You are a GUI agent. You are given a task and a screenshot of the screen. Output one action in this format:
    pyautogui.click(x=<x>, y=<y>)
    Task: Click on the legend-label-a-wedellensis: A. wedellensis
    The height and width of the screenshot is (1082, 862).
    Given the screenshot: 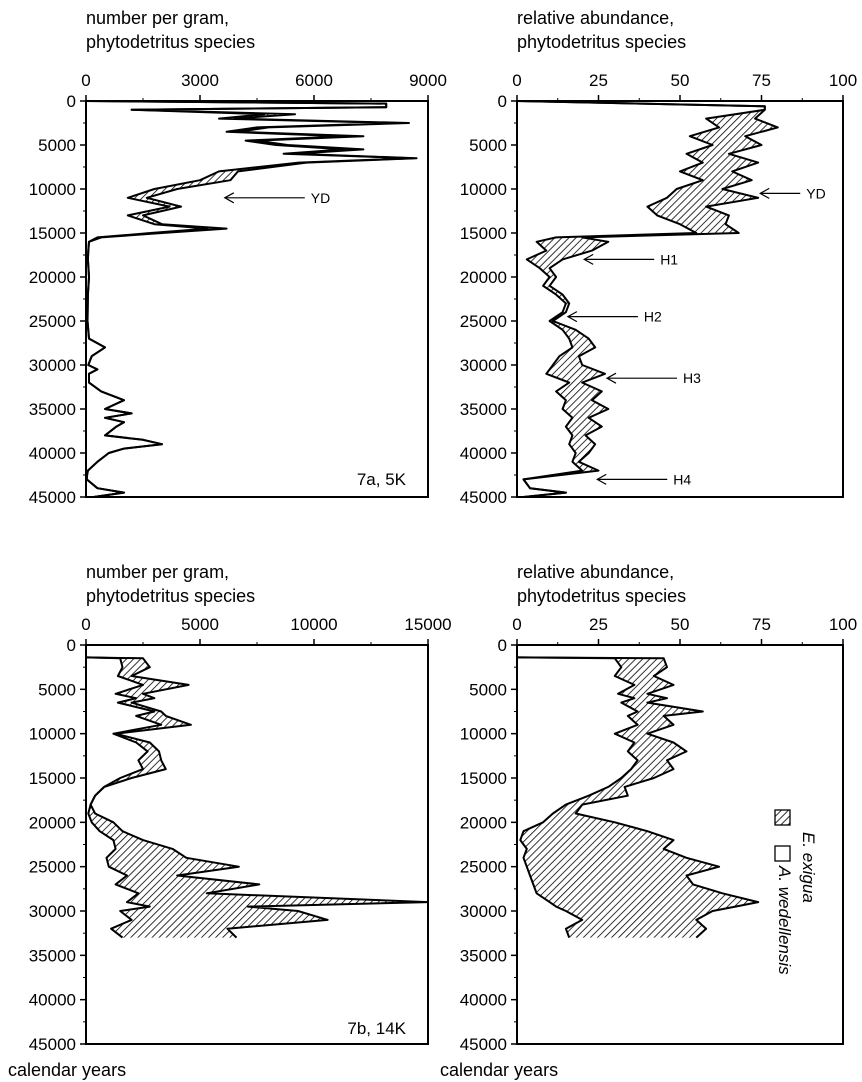 What is the action you would take?
    pyautogui.click(x=784, y=920)
    